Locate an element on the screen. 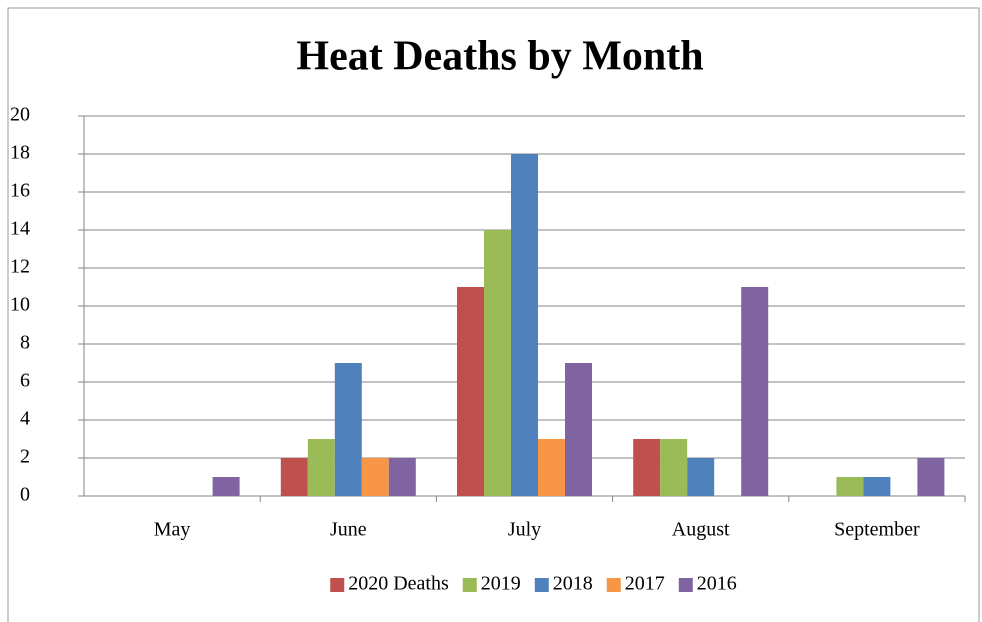  legend-label: 2020 Deaths is located at coordinates (398, 584).